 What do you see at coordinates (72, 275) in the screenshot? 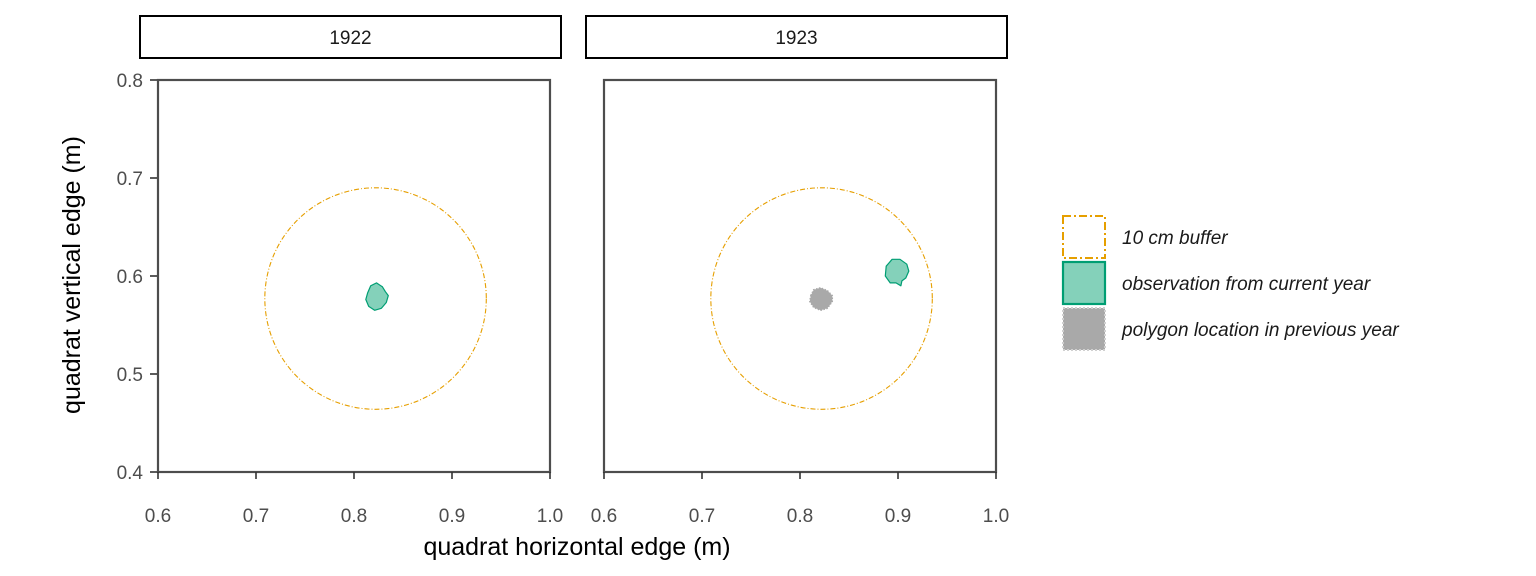
I see `y-axis-title: quadrat vertical edge (m)` at bounding box center [72, 275].